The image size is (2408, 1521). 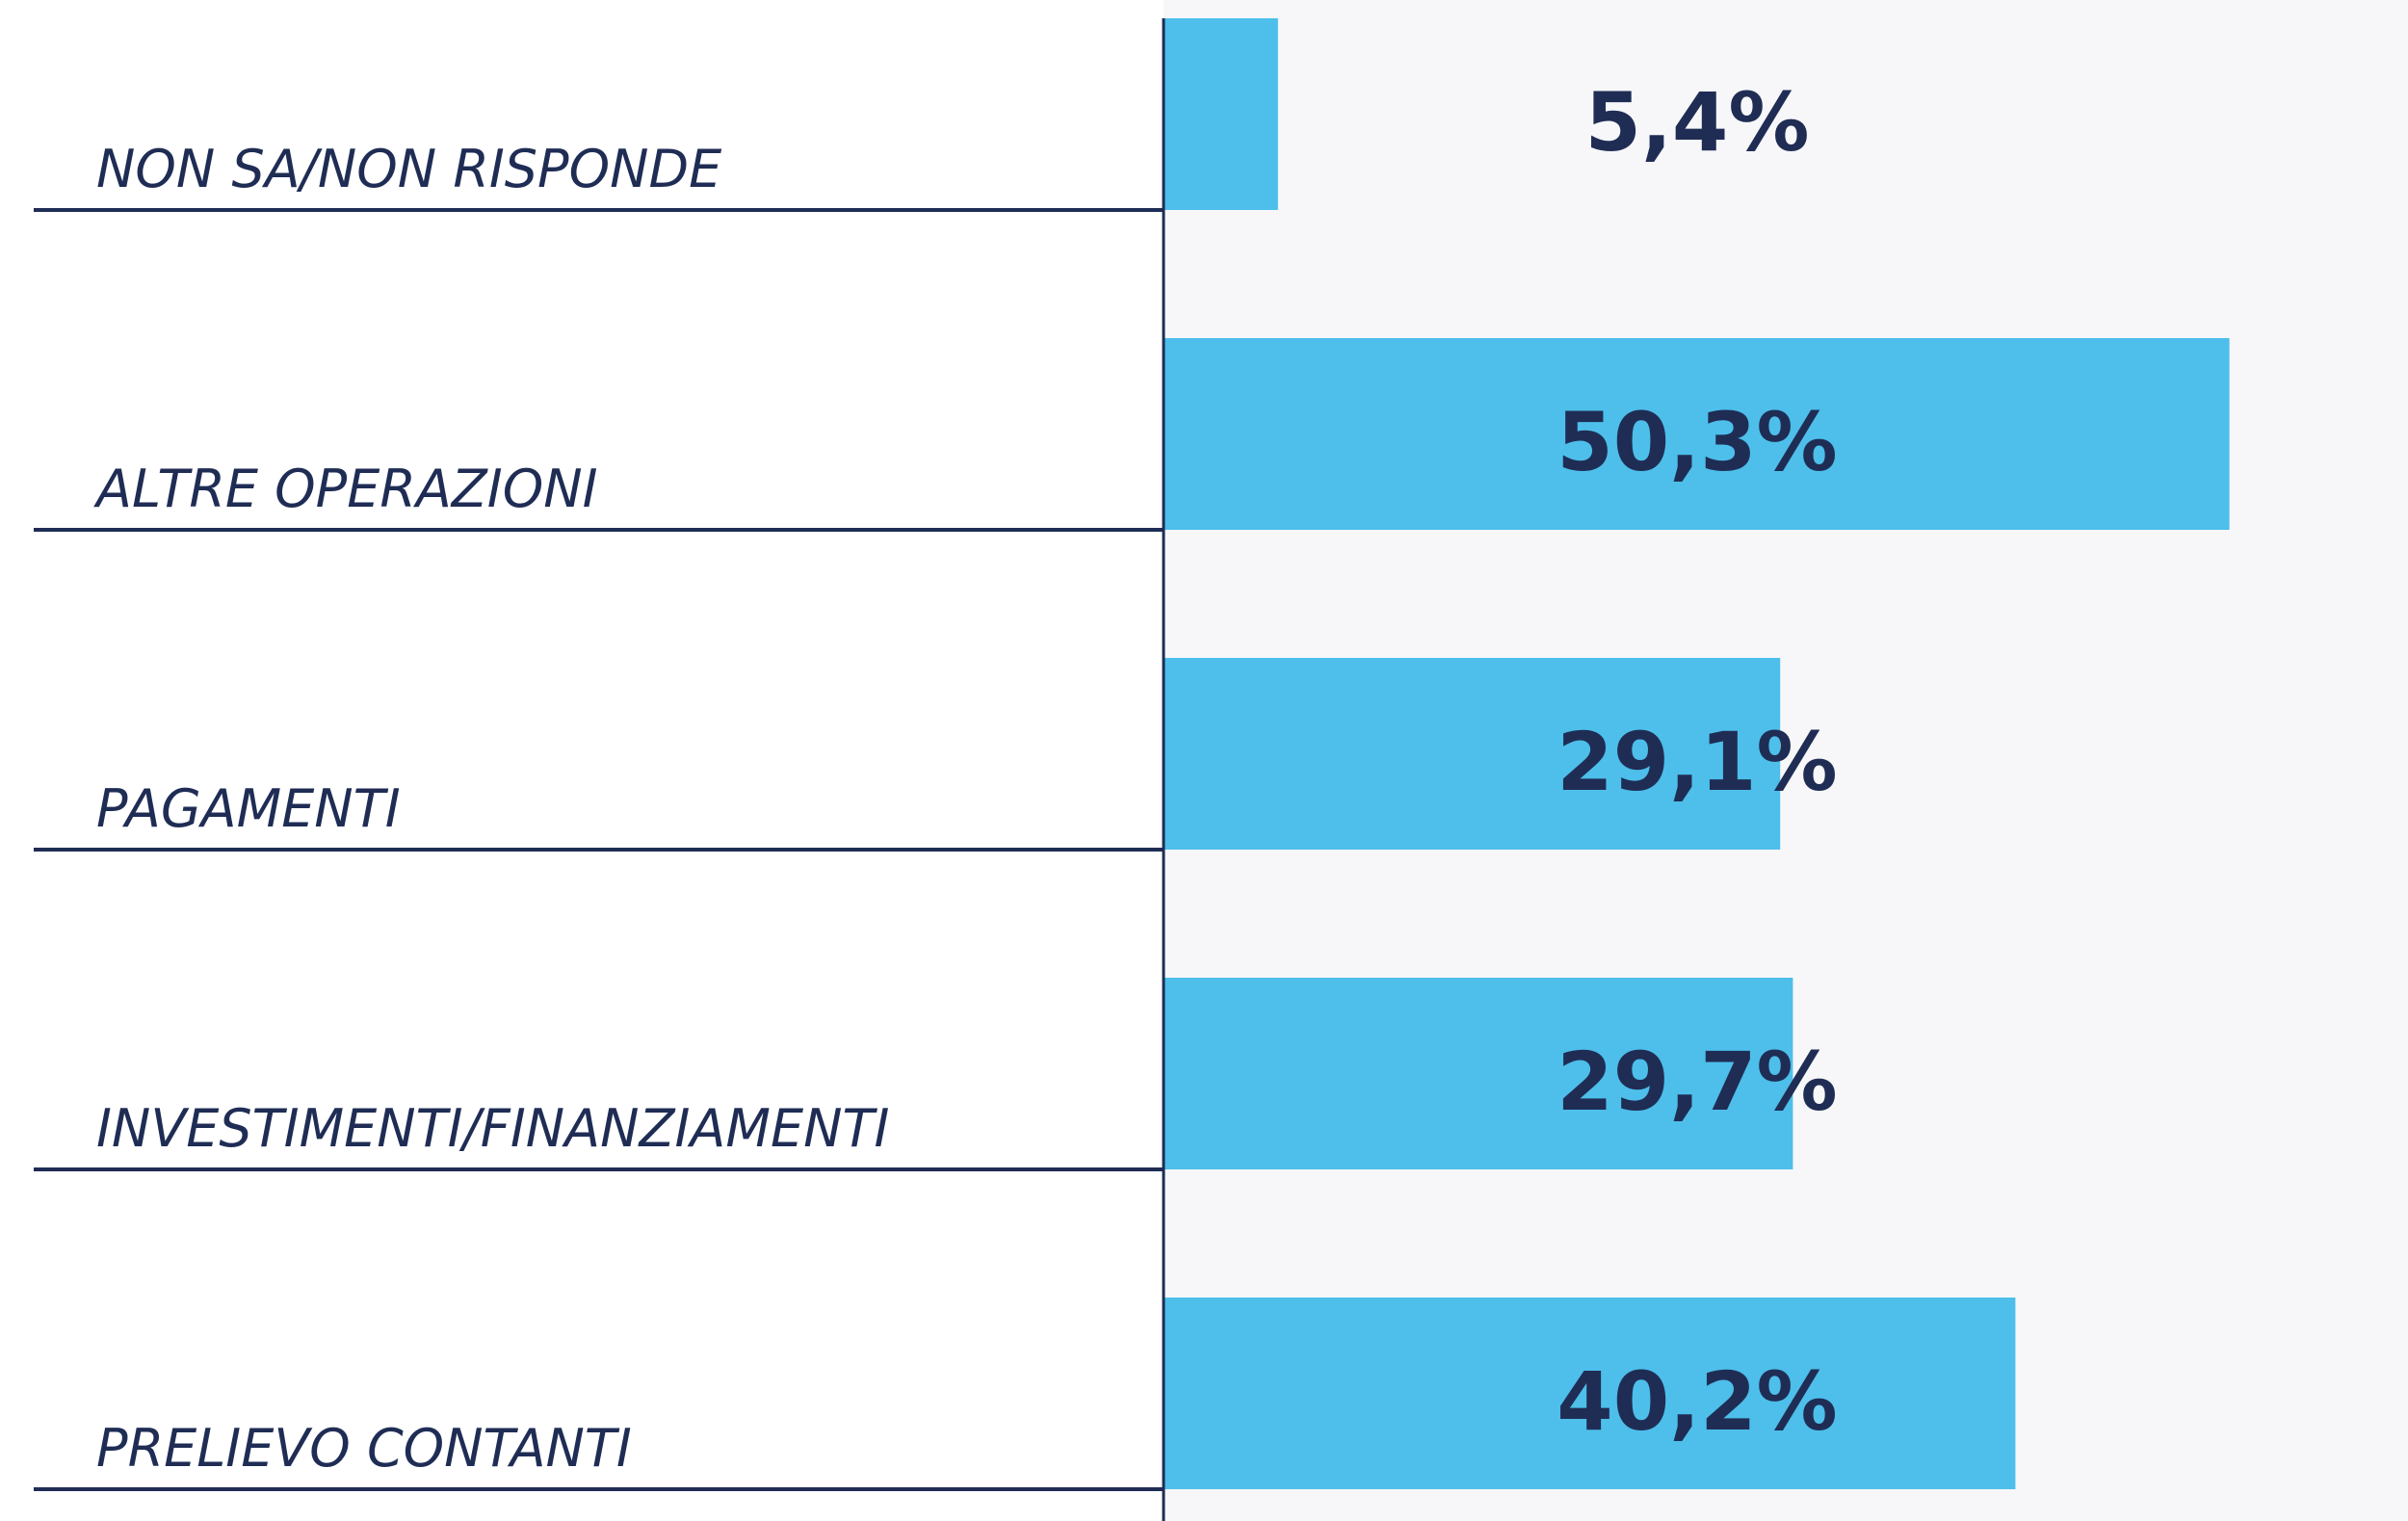 I want to click on category-label: ALTRE OPERAZIONI, so click(x=345, y=489).